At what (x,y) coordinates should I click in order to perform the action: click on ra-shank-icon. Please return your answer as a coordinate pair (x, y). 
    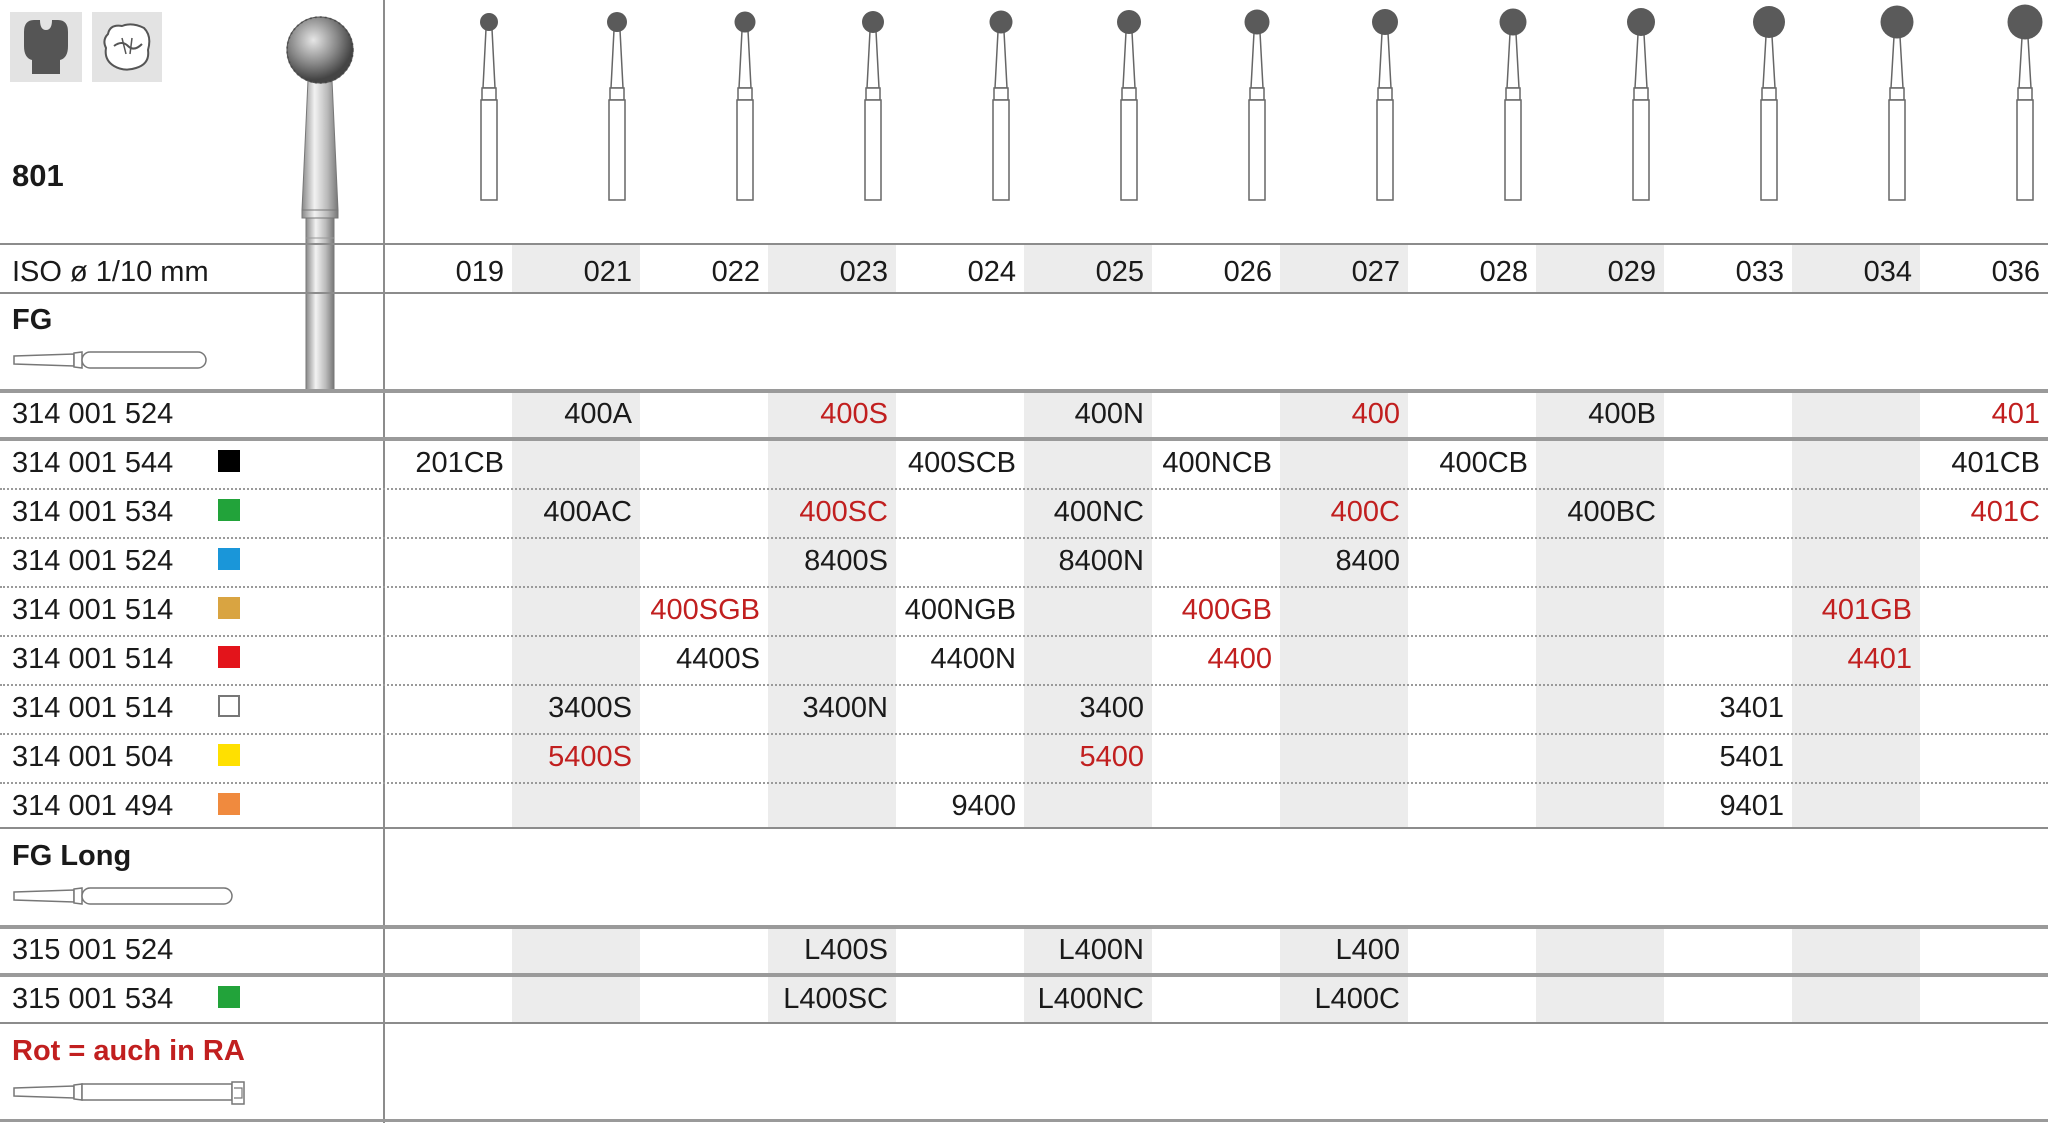
    Looking at the image, I should click on (129, 1093).